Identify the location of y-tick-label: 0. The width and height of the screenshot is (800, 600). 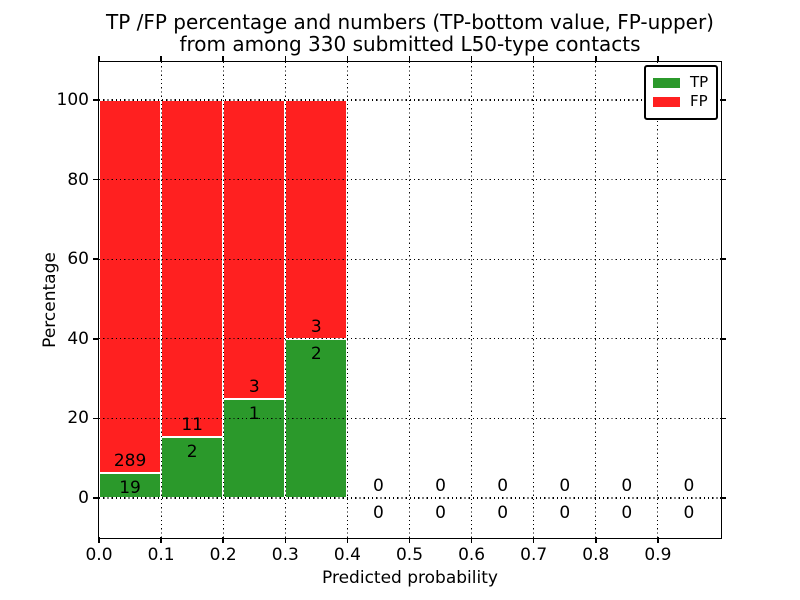
(83, 498).